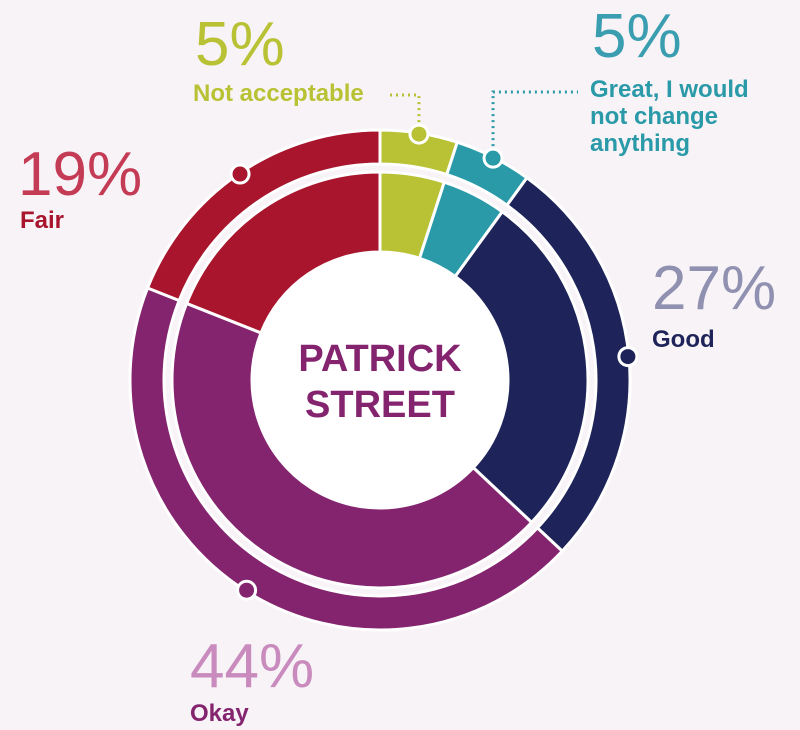 The width and height of the screenshot is (800, 730). What do you see at coordinates (714, 288) in the screenshot?
I see `value-label: 27%` at bounding box center [714, 288].